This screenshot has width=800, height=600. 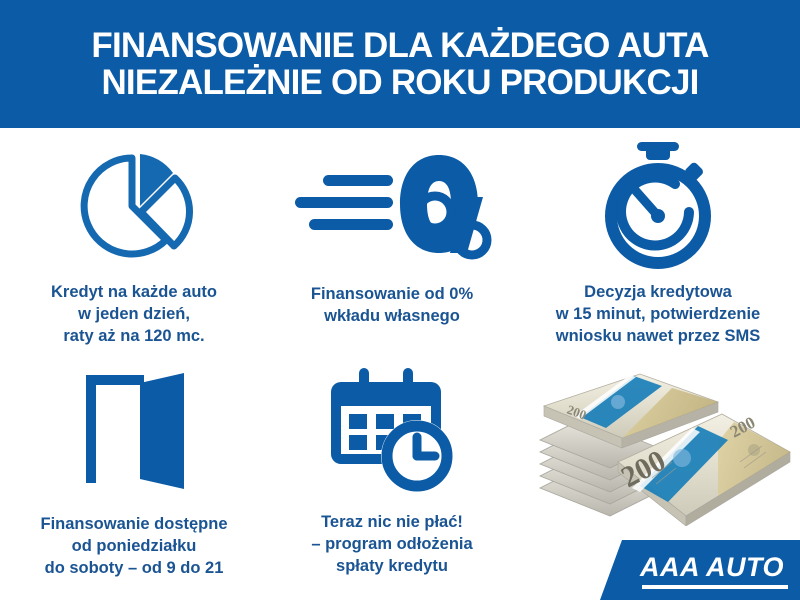 I want to click on feature-item-zero-down-payment: Finansowanie od 0% wkładu własnego, so click(x=392, y=244).